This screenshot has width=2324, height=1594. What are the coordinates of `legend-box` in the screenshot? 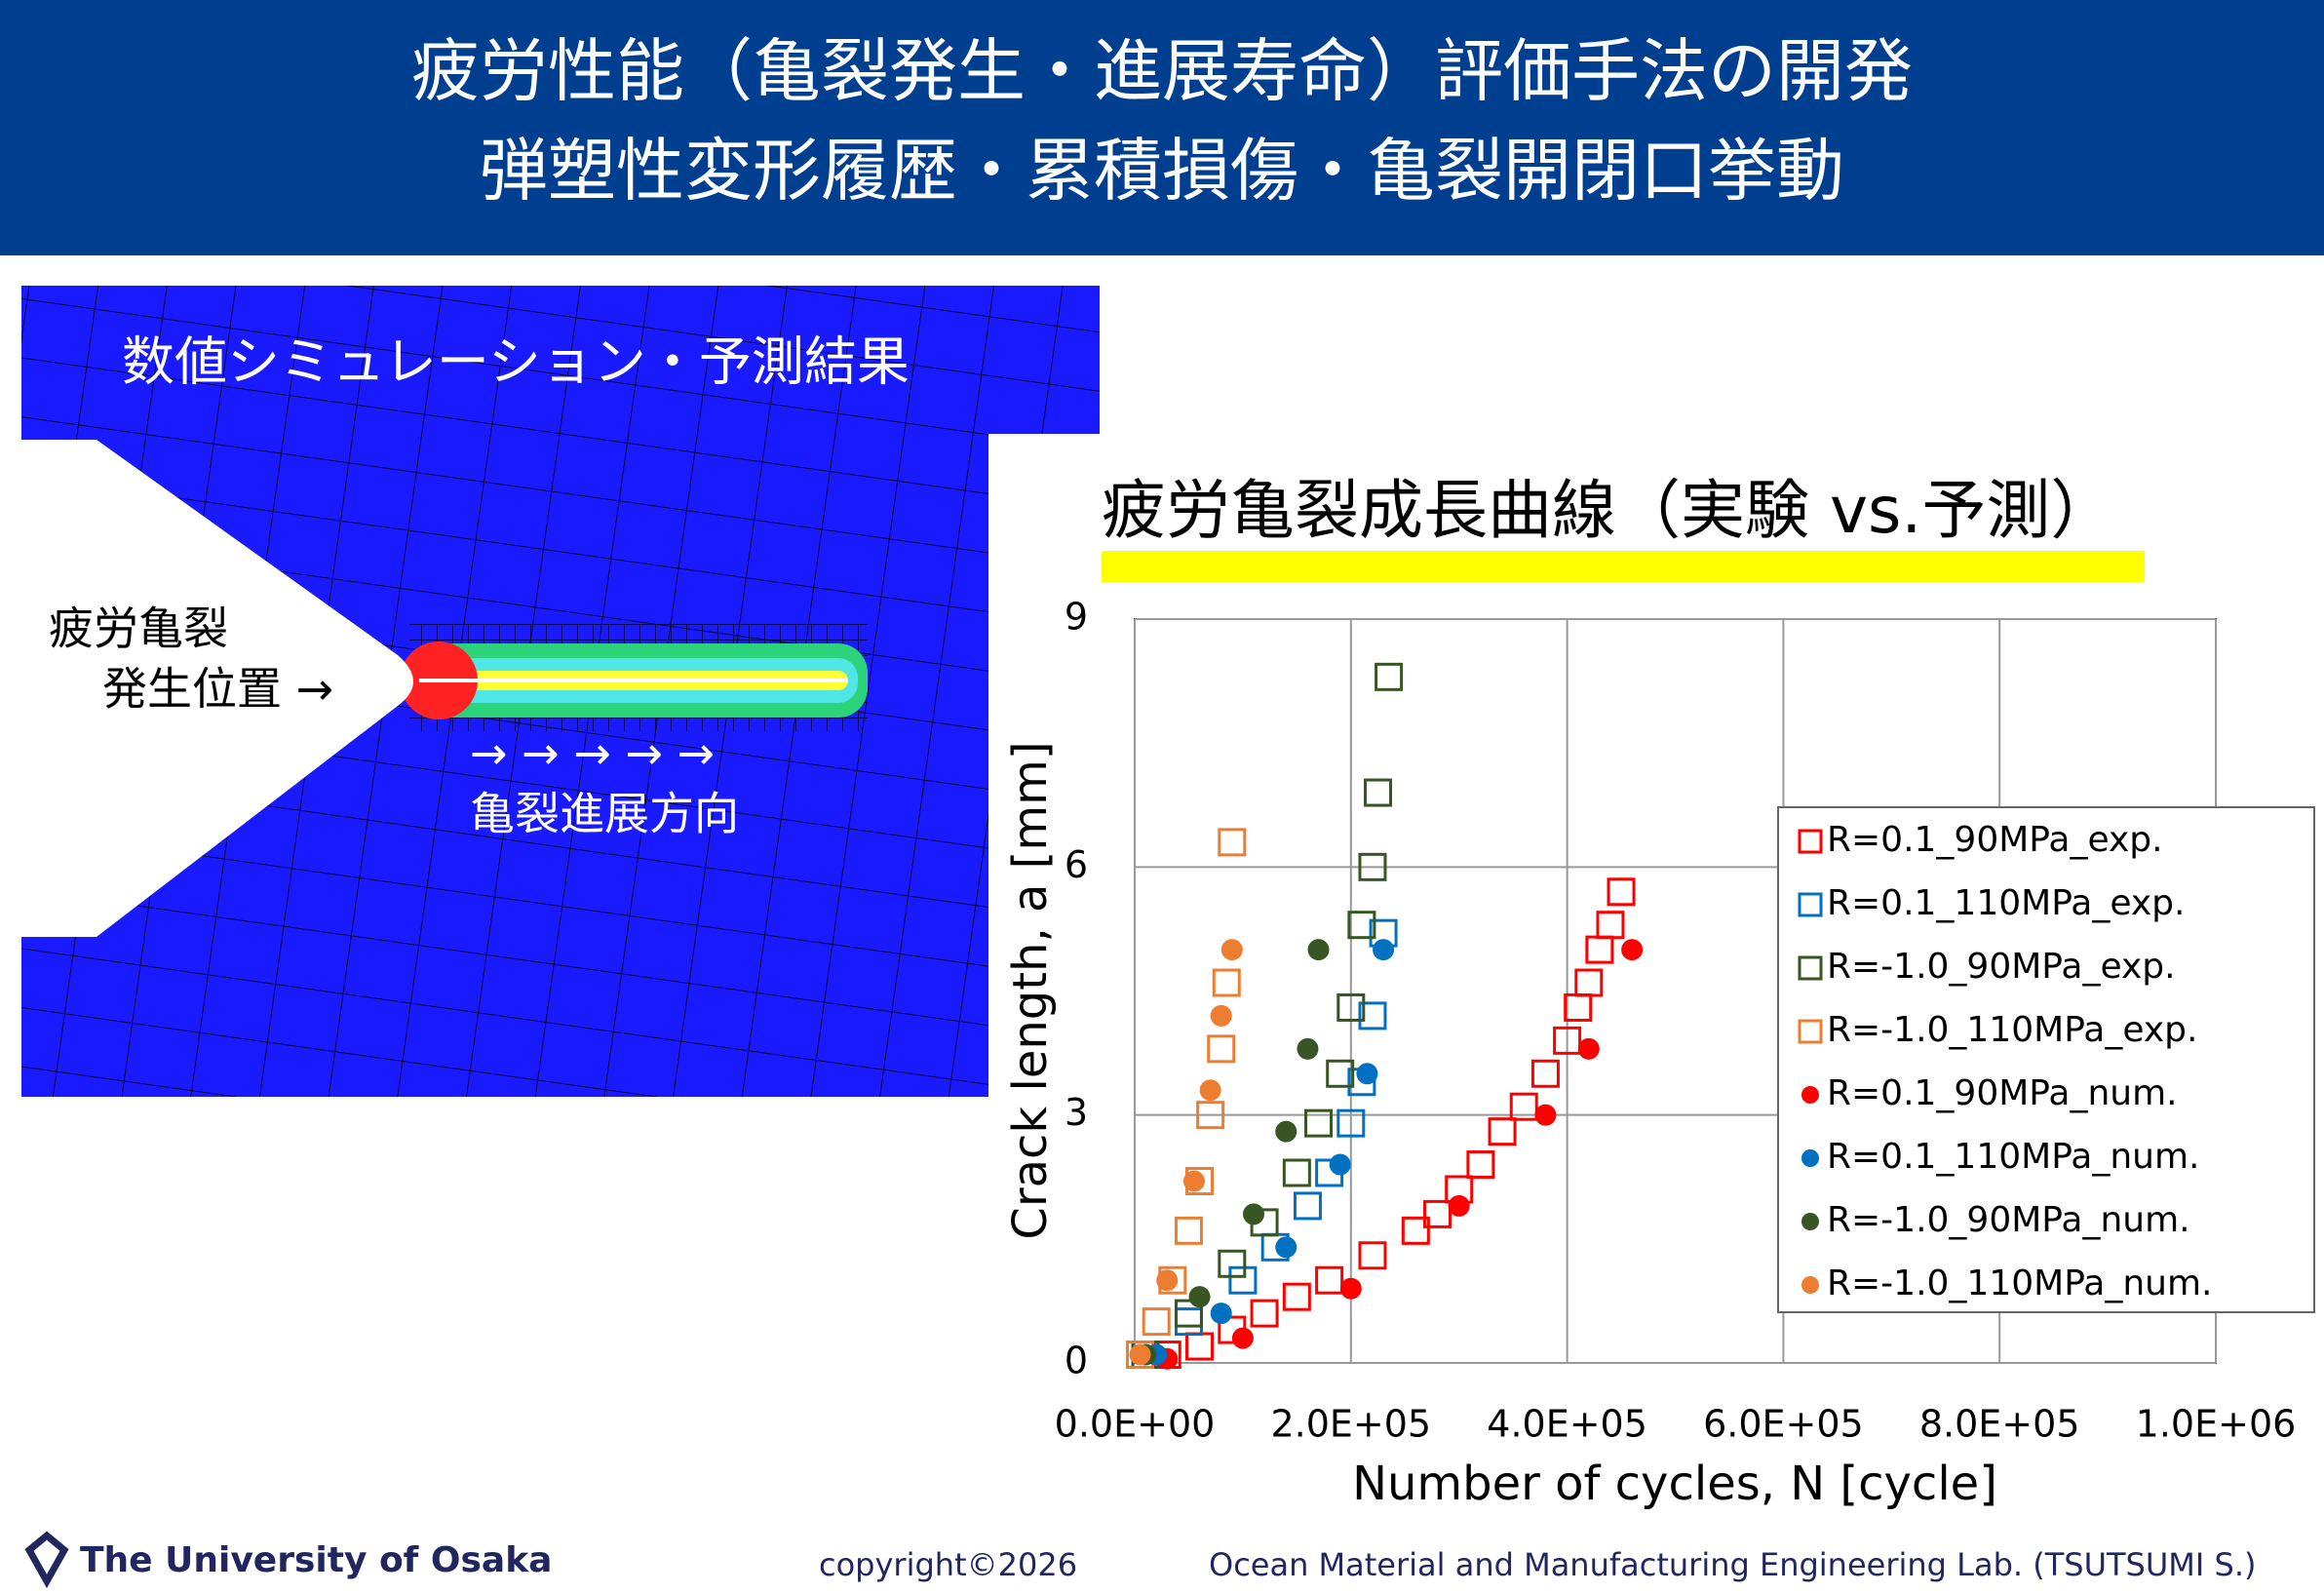 It's located at (2046, 1059).